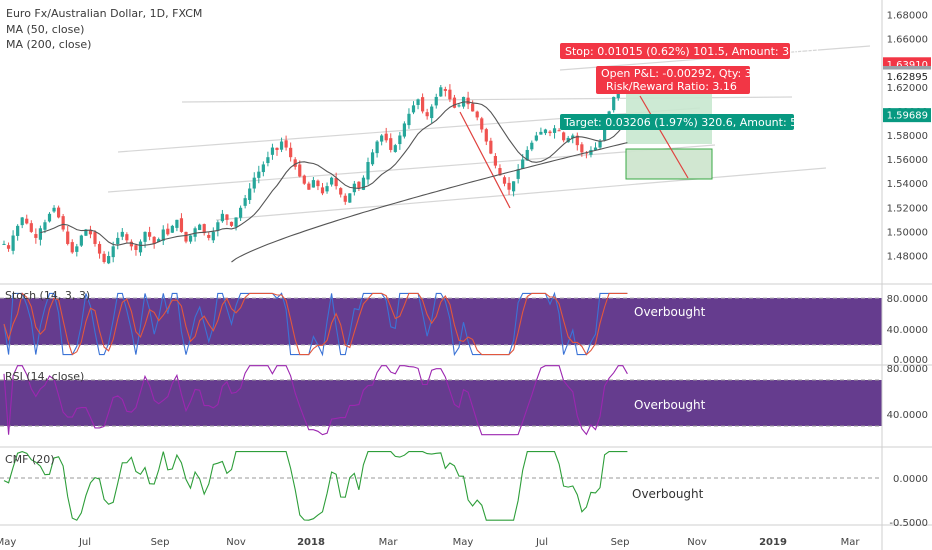 The image size is (932, 550). I want to click on chart-title: Euro Fx/Australian Dollar, 1D, FXCM, so click(104, 13).